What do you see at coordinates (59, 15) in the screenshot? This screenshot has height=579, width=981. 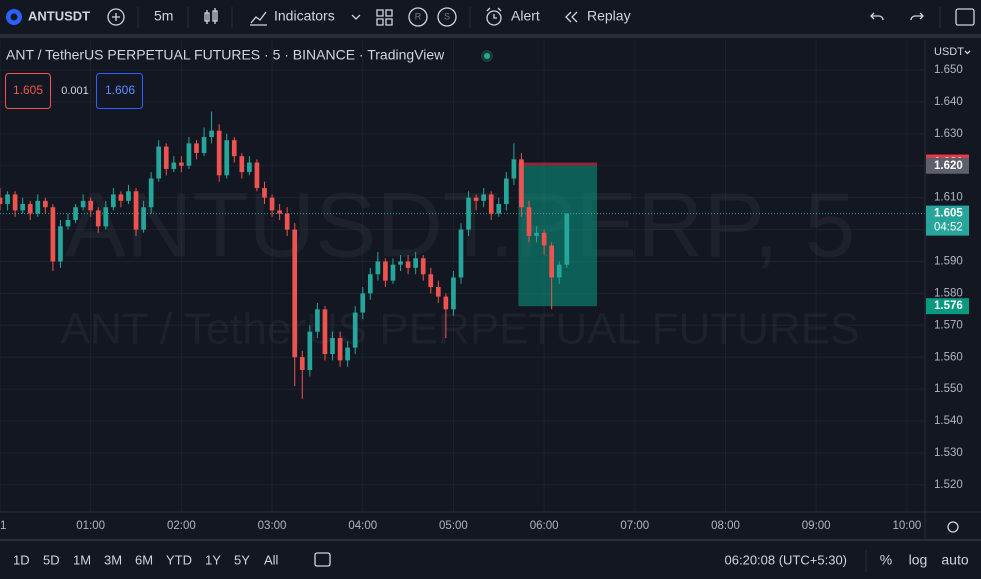 I see `symbol-button: ANTUSDT` at bounding box center [59, 15].